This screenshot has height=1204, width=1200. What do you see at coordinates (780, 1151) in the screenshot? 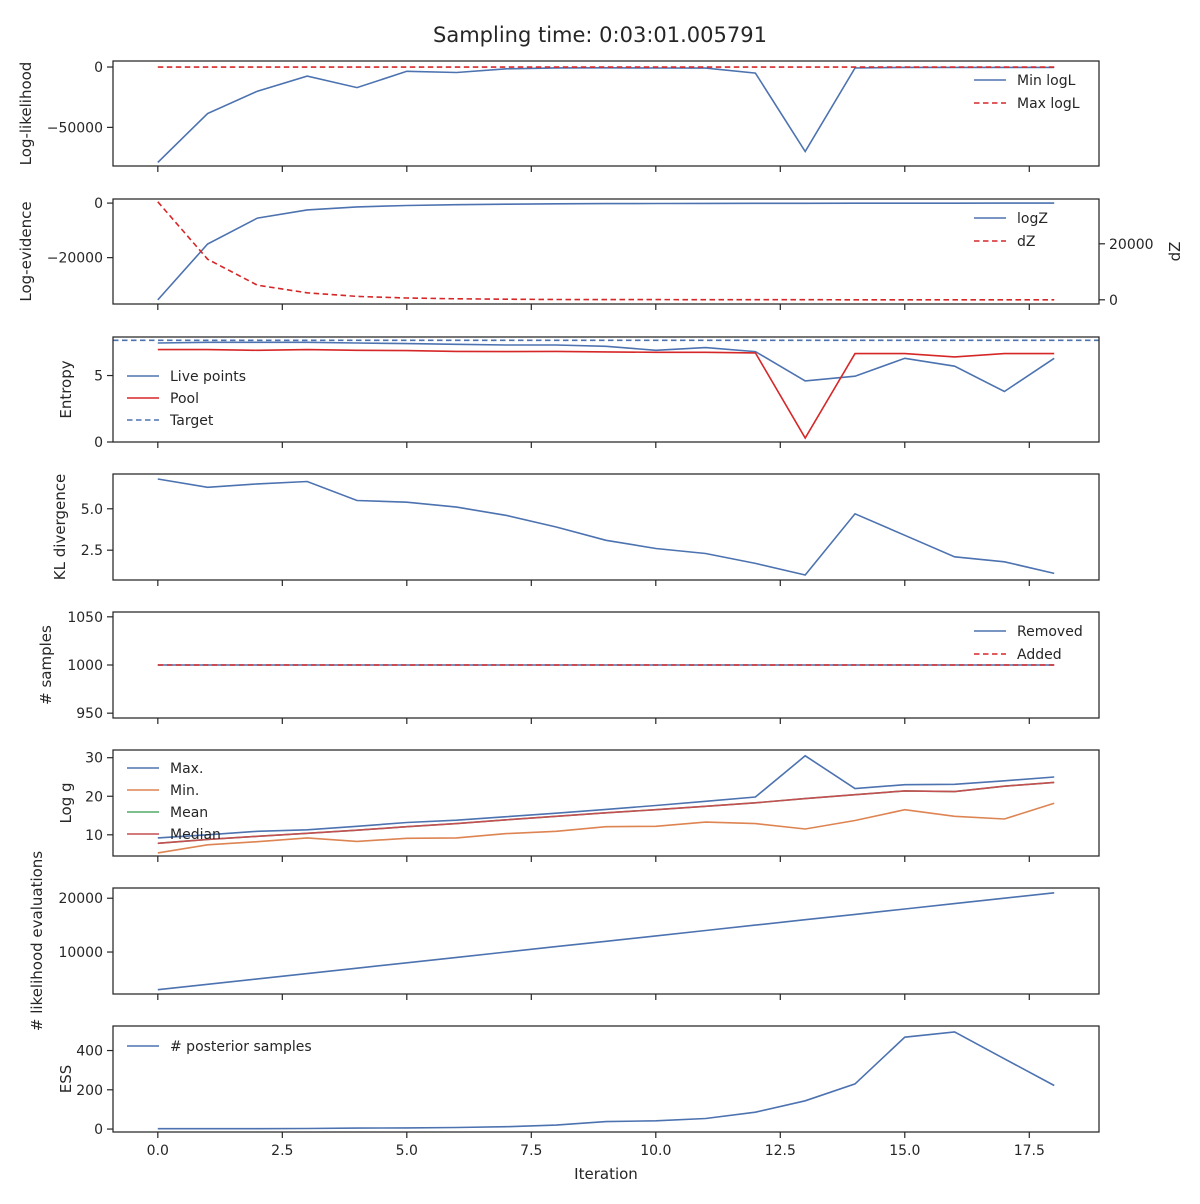
I see `x-tick-label: 12.5` at bounding box center [780, 1151].